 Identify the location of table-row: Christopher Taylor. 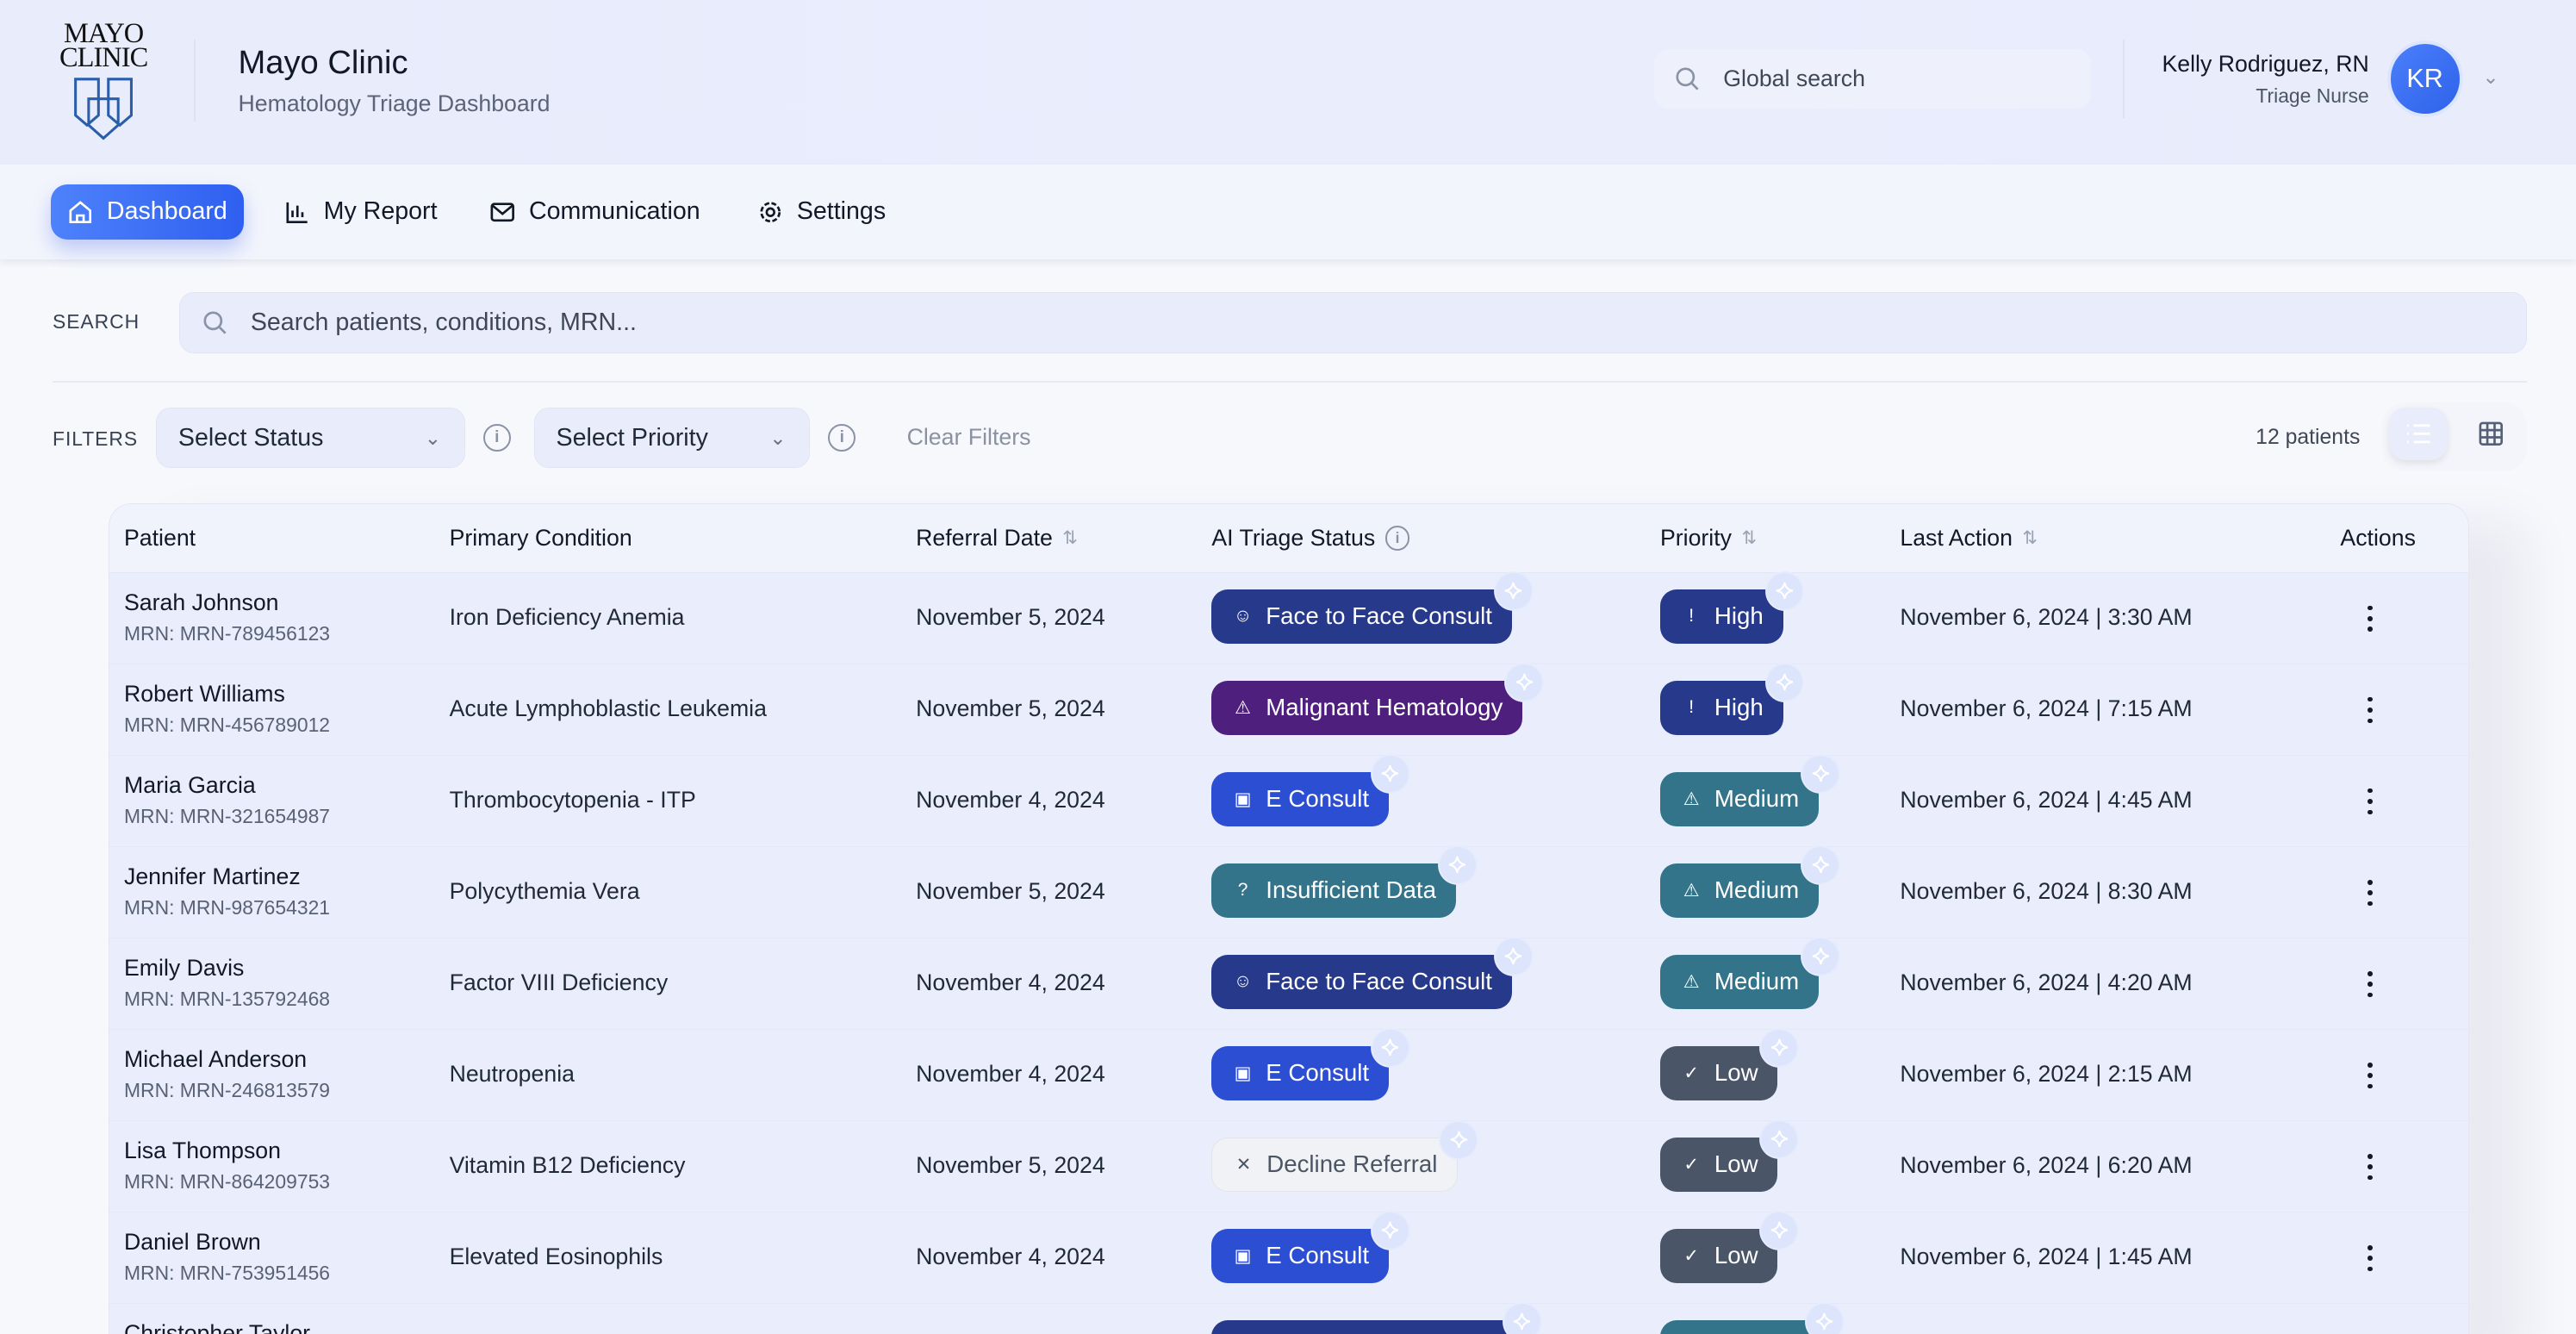
(1289, 1318).